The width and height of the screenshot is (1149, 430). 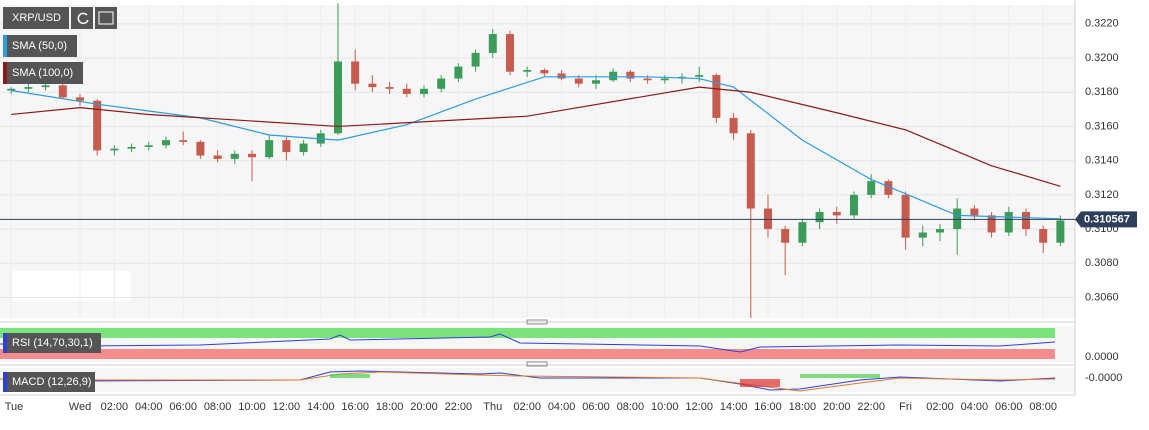 I want to click on x-tick-label: Wed, so click(x=80, y=407).